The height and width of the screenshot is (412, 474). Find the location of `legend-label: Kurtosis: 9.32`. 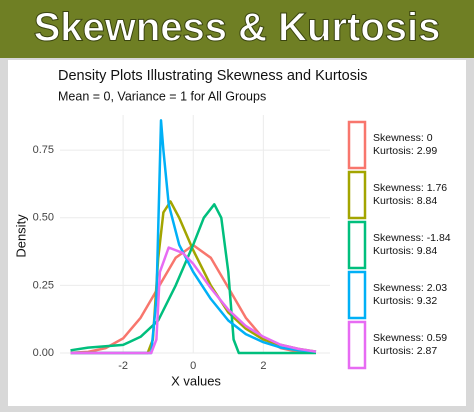

legend-label: Kurtosis: 9.32 is located at coordinates (405, 301).